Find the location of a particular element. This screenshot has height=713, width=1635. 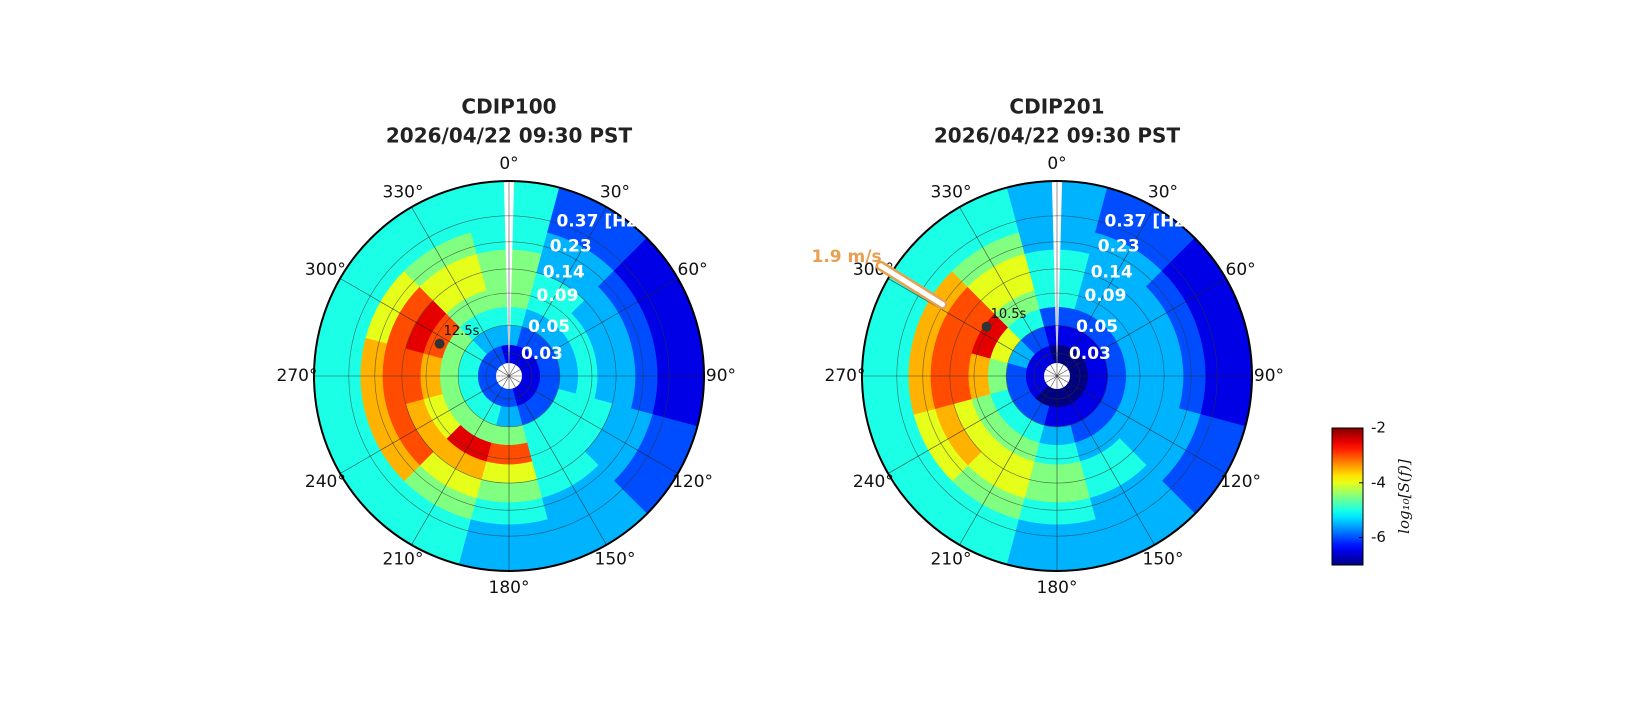

chart-title: CDIP201 is located at coordinates (1056, 107).